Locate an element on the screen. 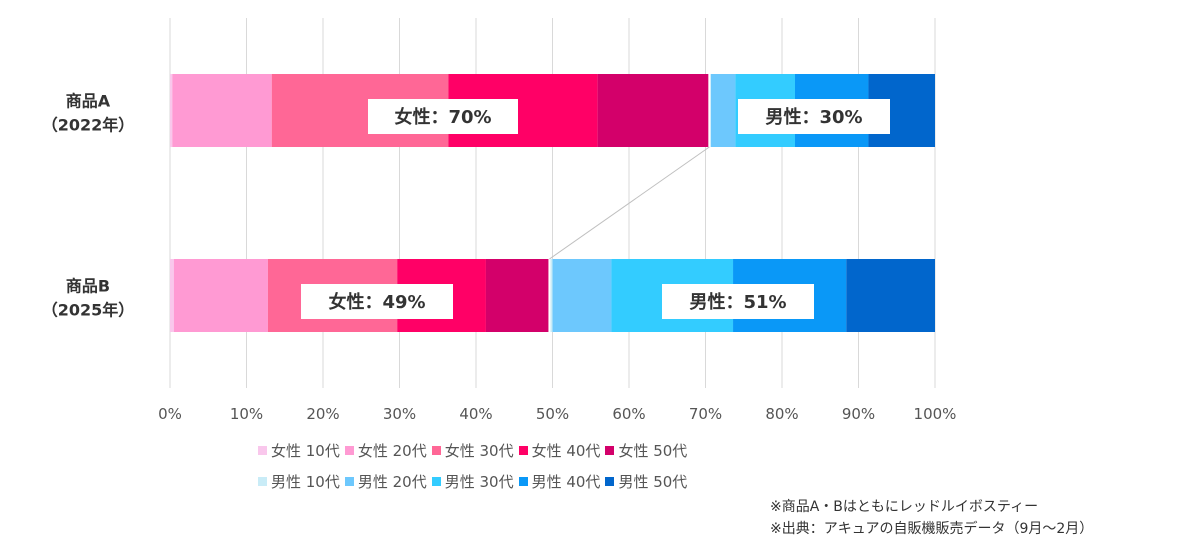 The width and height of the screenshot is (1200, 554). legend-item: 男性 40代 is located at coordinates (559, 481).